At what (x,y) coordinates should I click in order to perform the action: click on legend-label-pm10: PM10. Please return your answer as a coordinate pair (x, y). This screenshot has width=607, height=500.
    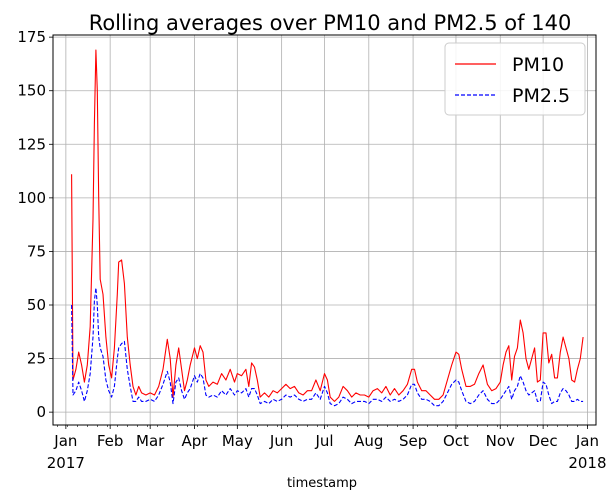
    Looking at the image, I should click on (538, 65).